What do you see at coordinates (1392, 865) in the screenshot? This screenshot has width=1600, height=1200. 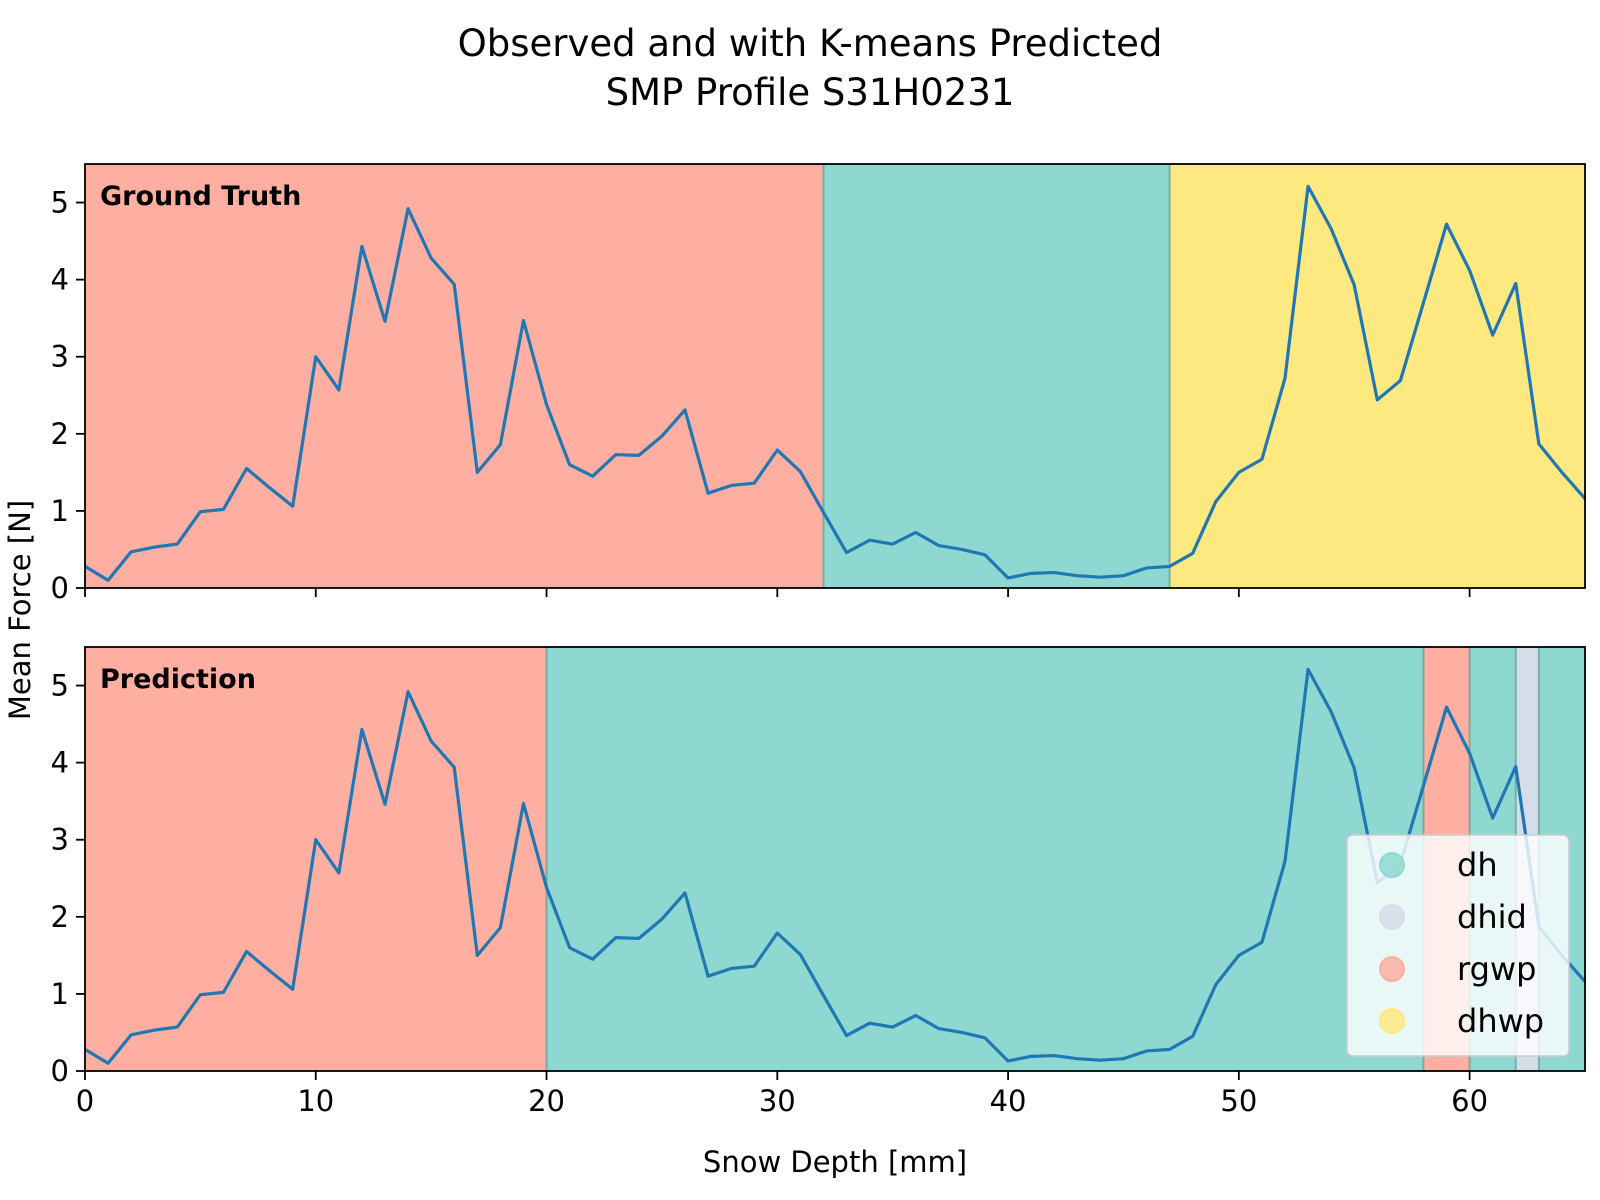 I see `legend-marker-dh` at bounding box center [1392, 865].